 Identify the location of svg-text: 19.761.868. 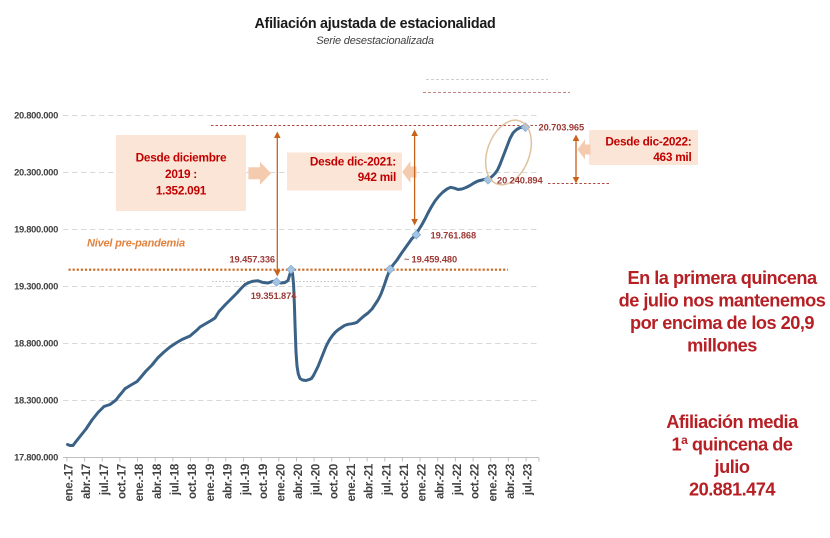
(454, 236).